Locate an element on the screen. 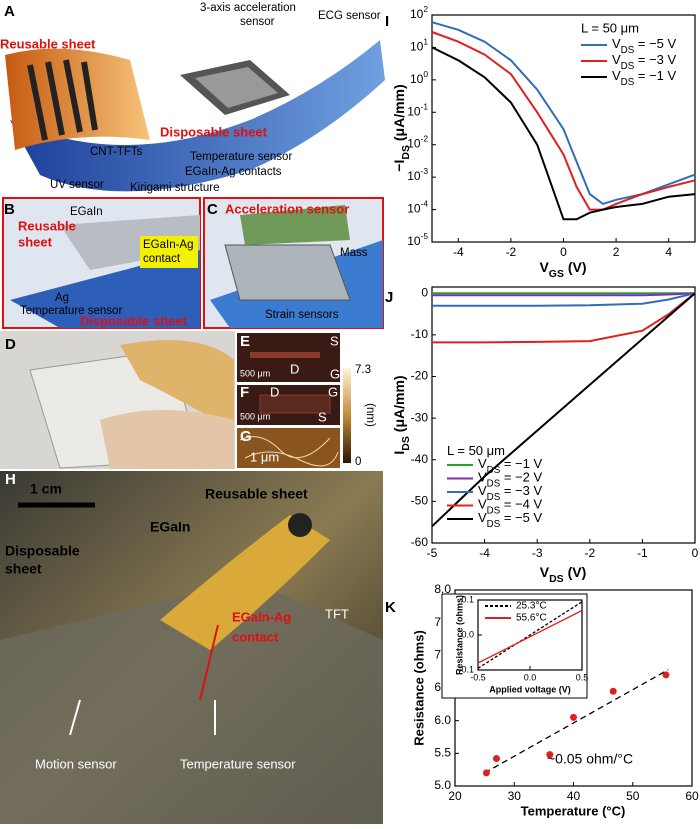  label: Disposable sheet is located at coordinates (134, 320).